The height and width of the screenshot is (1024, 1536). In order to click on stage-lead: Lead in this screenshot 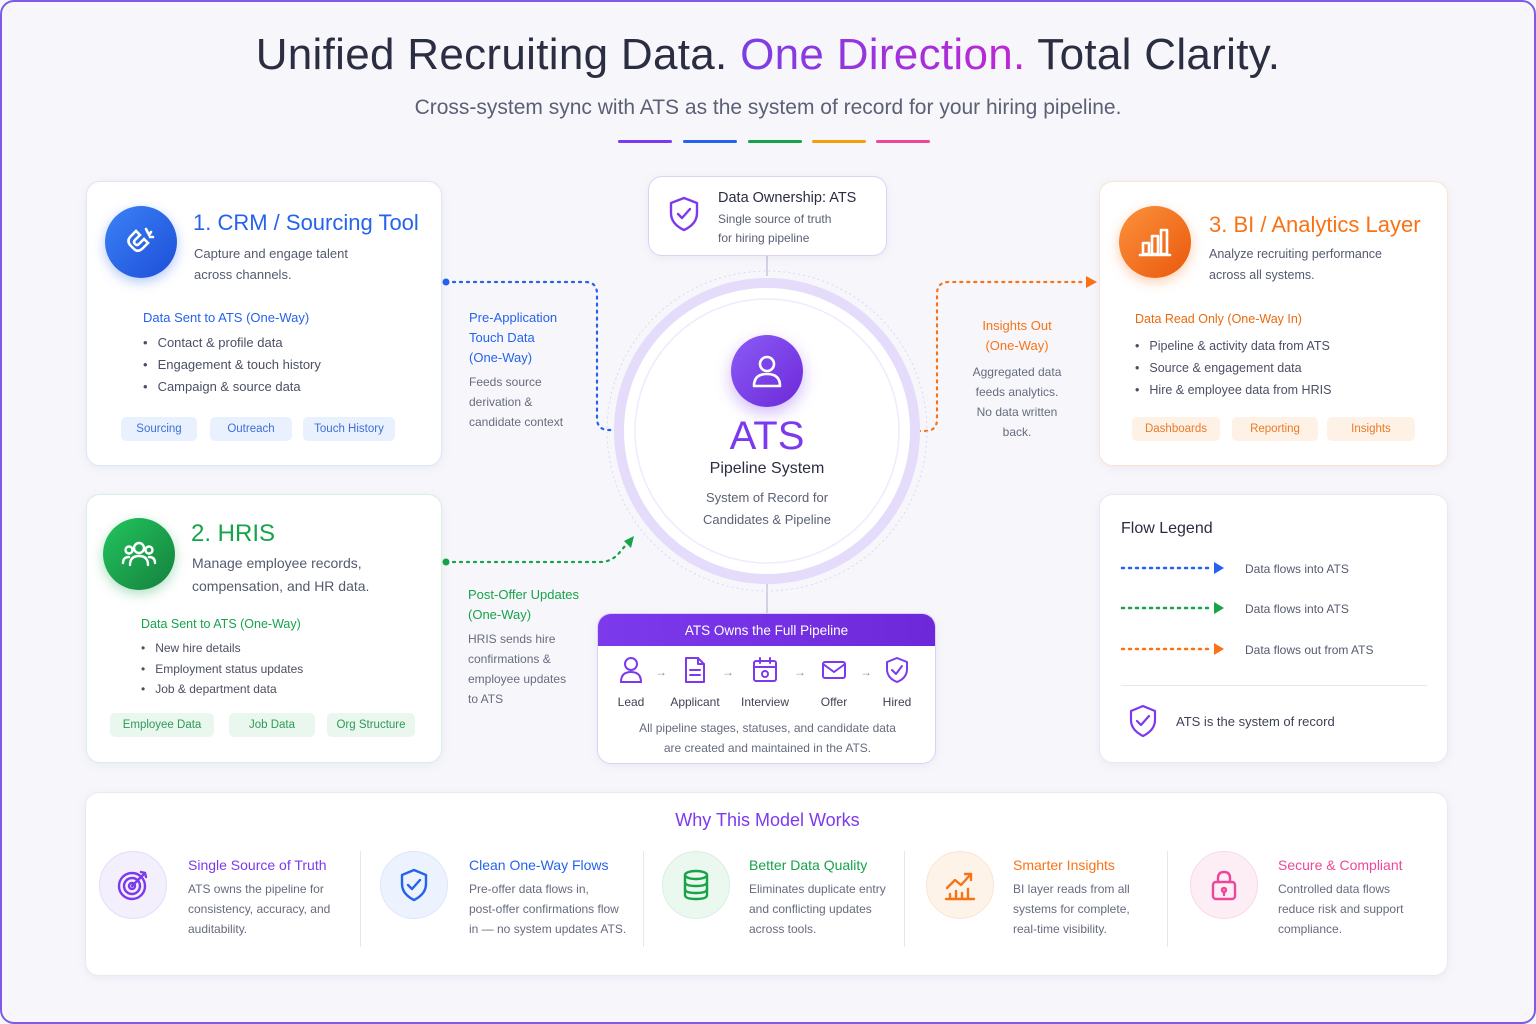, I will do `click(631, 682)`.